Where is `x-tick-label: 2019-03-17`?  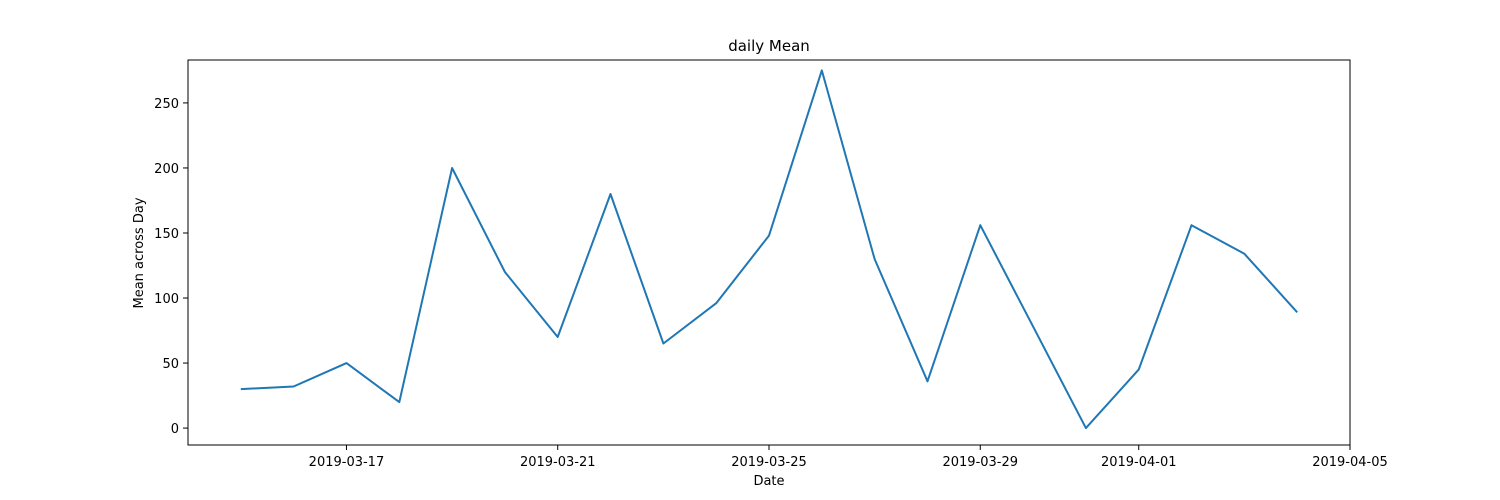
x-tick-label: 2019-03-17 is located at coordinates (347, 462).